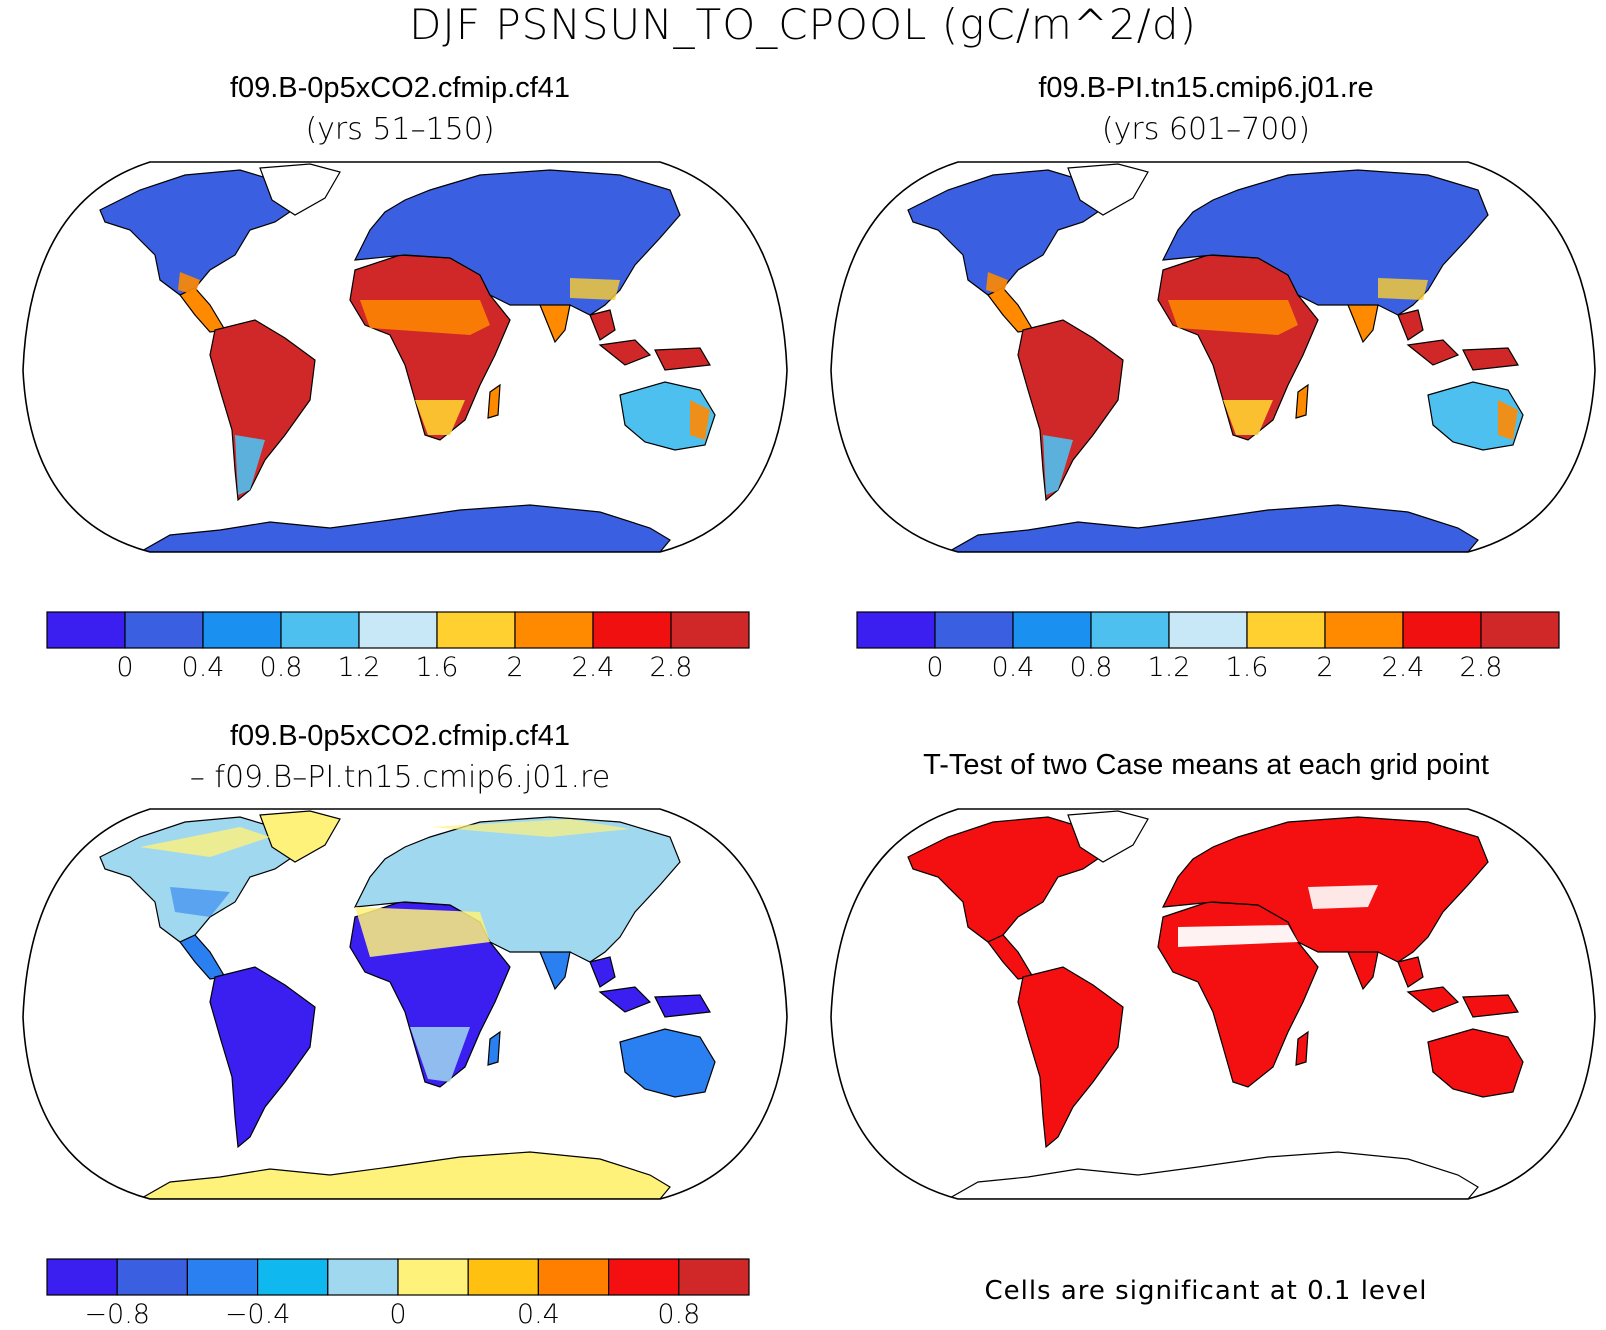  I want to click on colorbar-tick-label: 1.2, so click(1169, 667).